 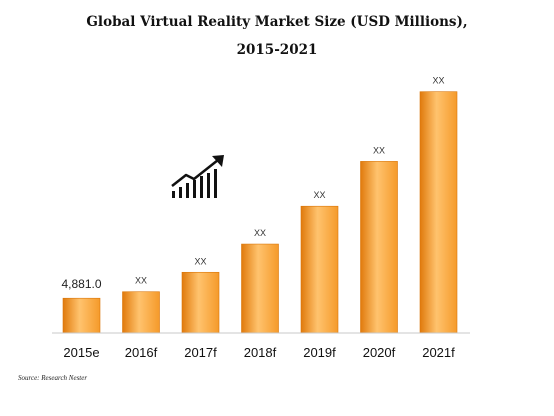 I want to click on category-label-2018f: 2018f, so click(x=260, y=352).